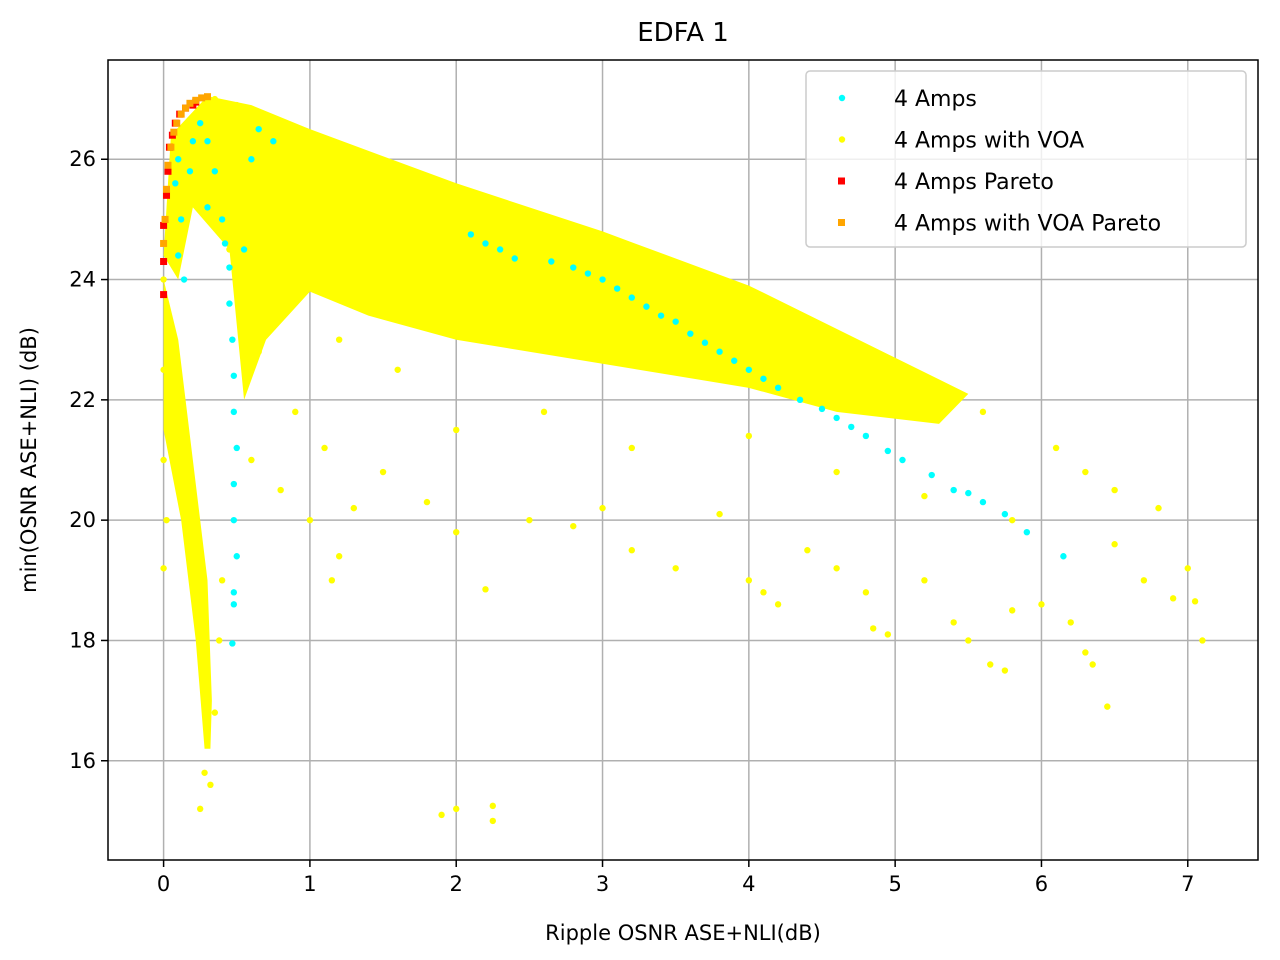 The image size is (1280, 960). I want to click on x-axis-label: Ripple OSNR ASE+NLI(dB), so click(683, 933).